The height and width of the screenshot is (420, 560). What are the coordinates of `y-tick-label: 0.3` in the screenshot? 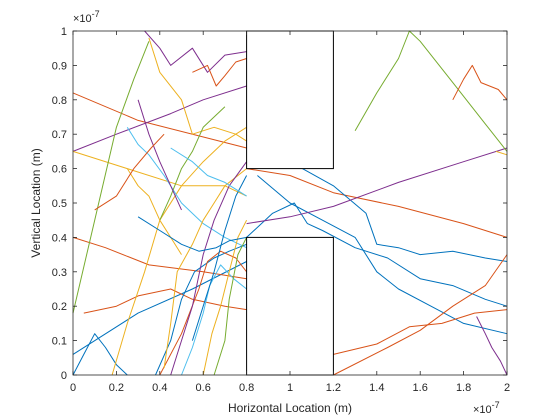 It's located at (59, 273).